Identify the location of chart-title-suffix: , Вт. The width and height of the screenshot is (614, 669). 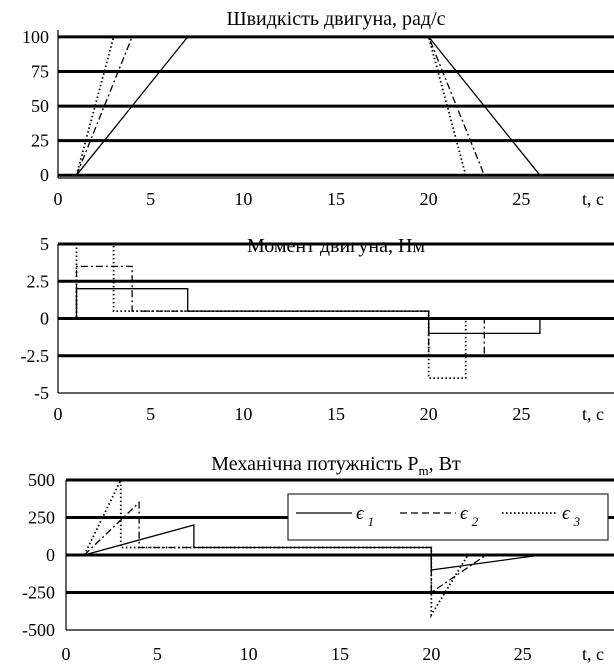
(445, 464).